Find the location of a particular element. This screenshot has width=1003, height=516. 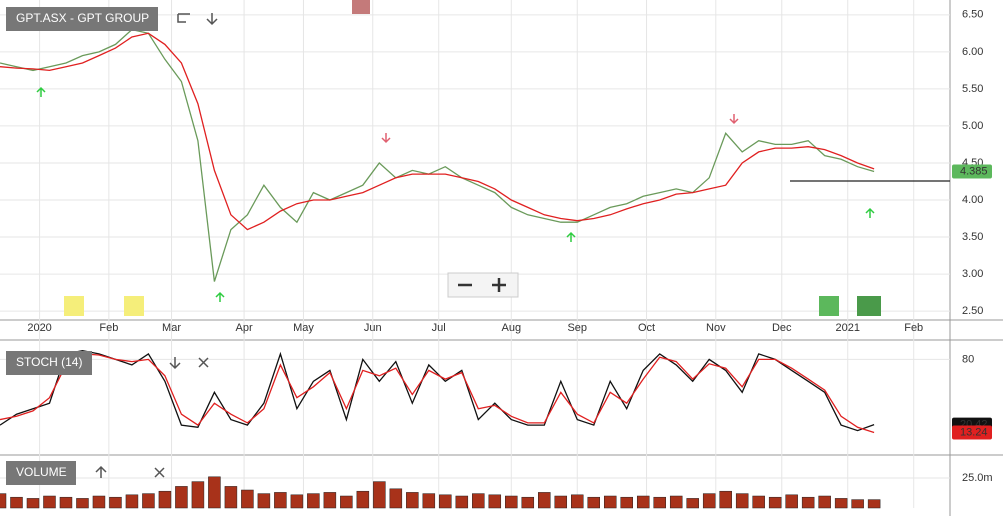

y-tick-label: 3.50 is located at coordinates (972, 237).